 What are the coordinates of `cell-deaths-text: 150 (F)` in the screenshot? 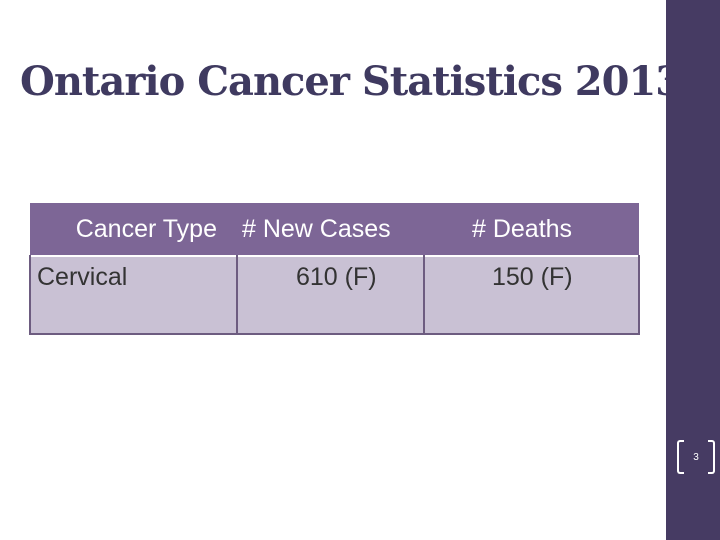 It's located at (532, 277).